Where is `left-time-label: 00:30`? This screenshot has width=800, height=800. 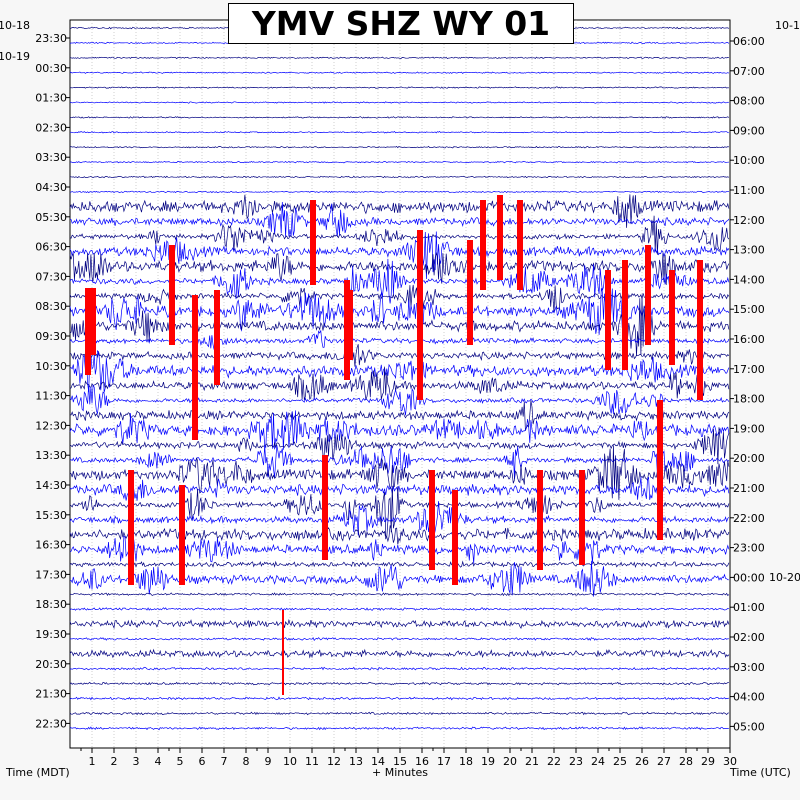 left-time-label: 00:30 is located at coordinates (51, 68).